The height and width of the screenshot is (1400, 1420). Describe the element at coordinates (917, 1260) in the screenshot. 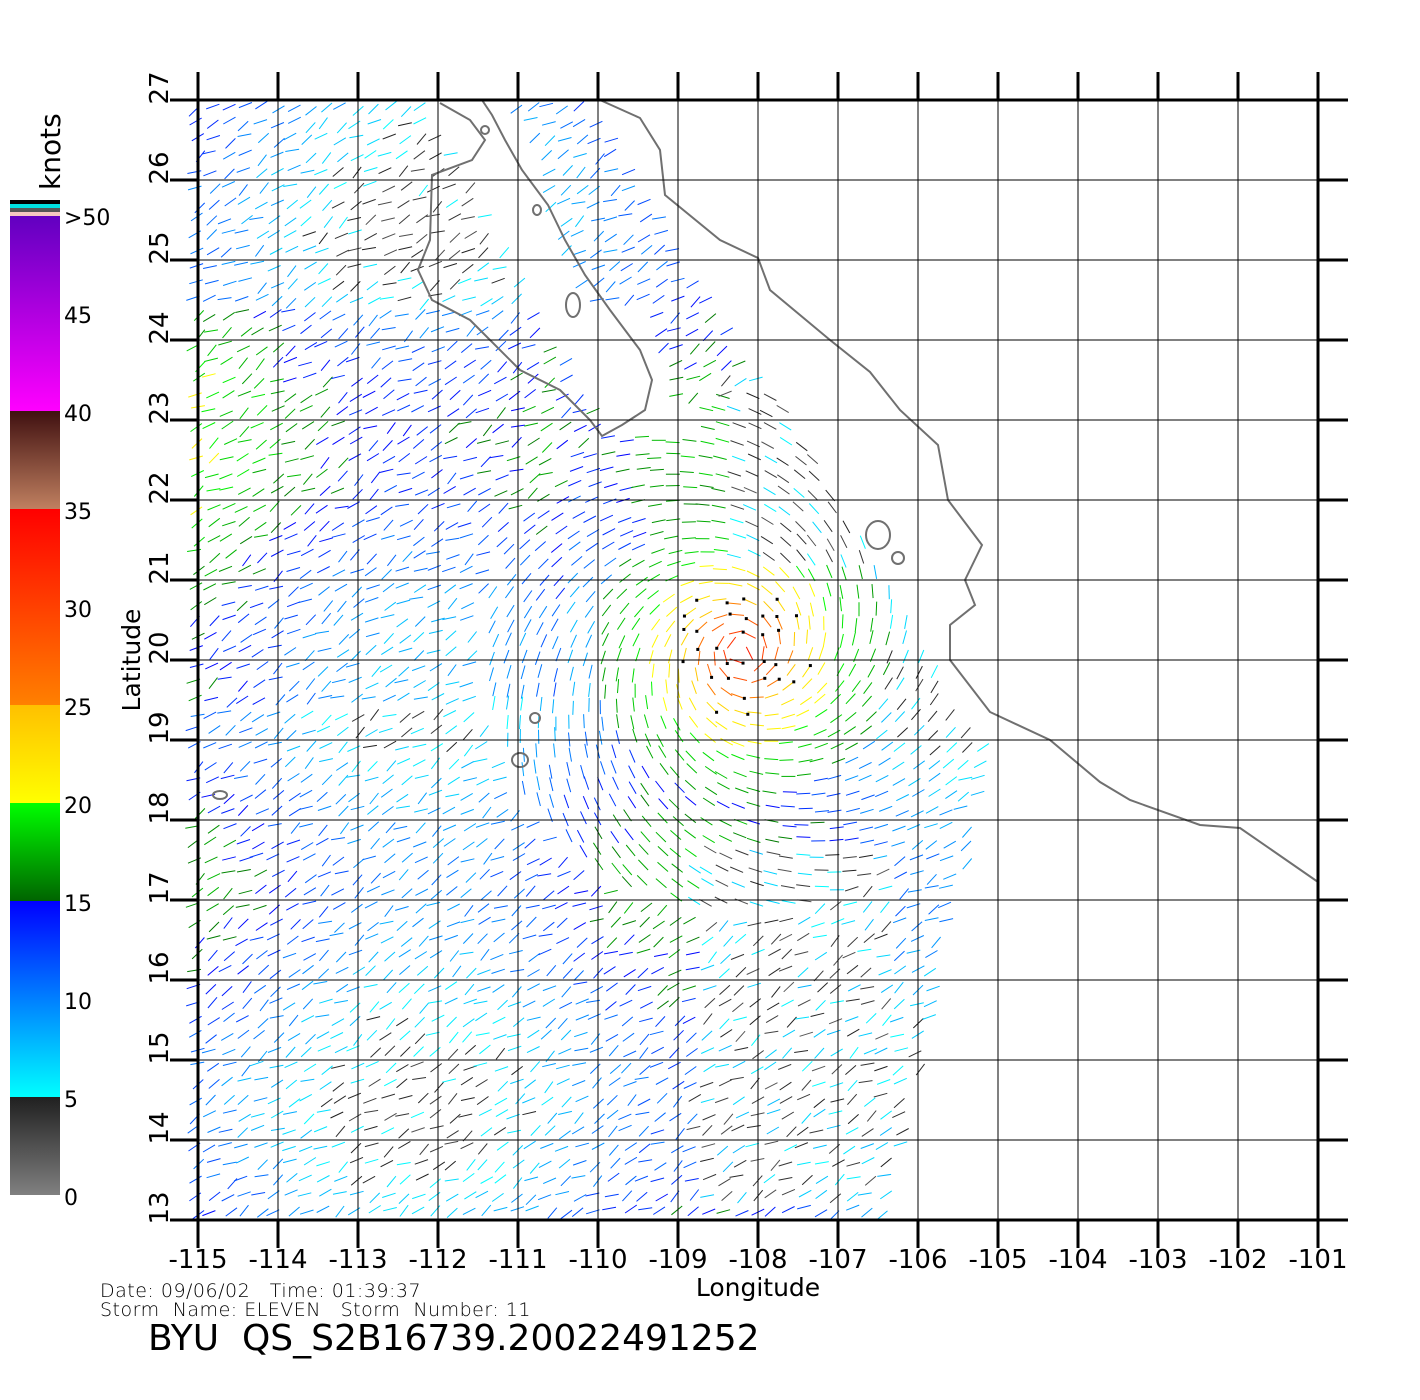

I see `lon-tick-label: -106` at that location.